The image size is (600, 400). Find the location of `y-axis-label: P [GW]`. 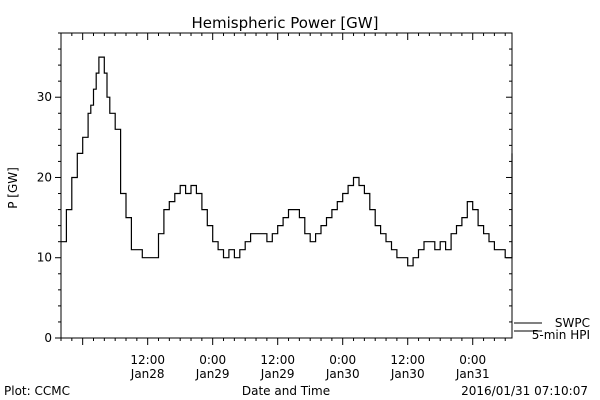

y-axis-label: P [GW] is located at coordinates (13, 188).